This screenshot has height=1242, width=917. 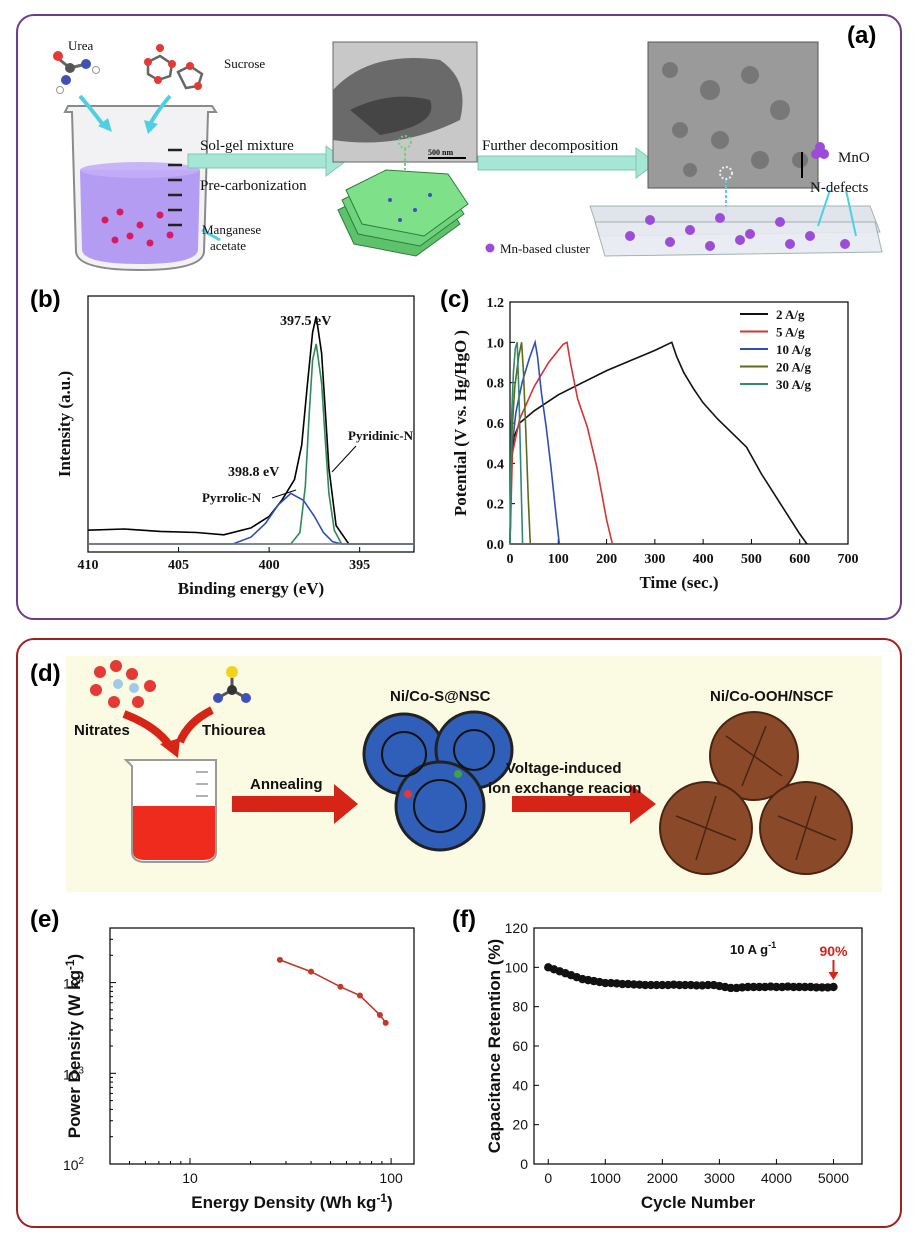 I want to click on y-tick-label: 104, so click(x=74, y=983).